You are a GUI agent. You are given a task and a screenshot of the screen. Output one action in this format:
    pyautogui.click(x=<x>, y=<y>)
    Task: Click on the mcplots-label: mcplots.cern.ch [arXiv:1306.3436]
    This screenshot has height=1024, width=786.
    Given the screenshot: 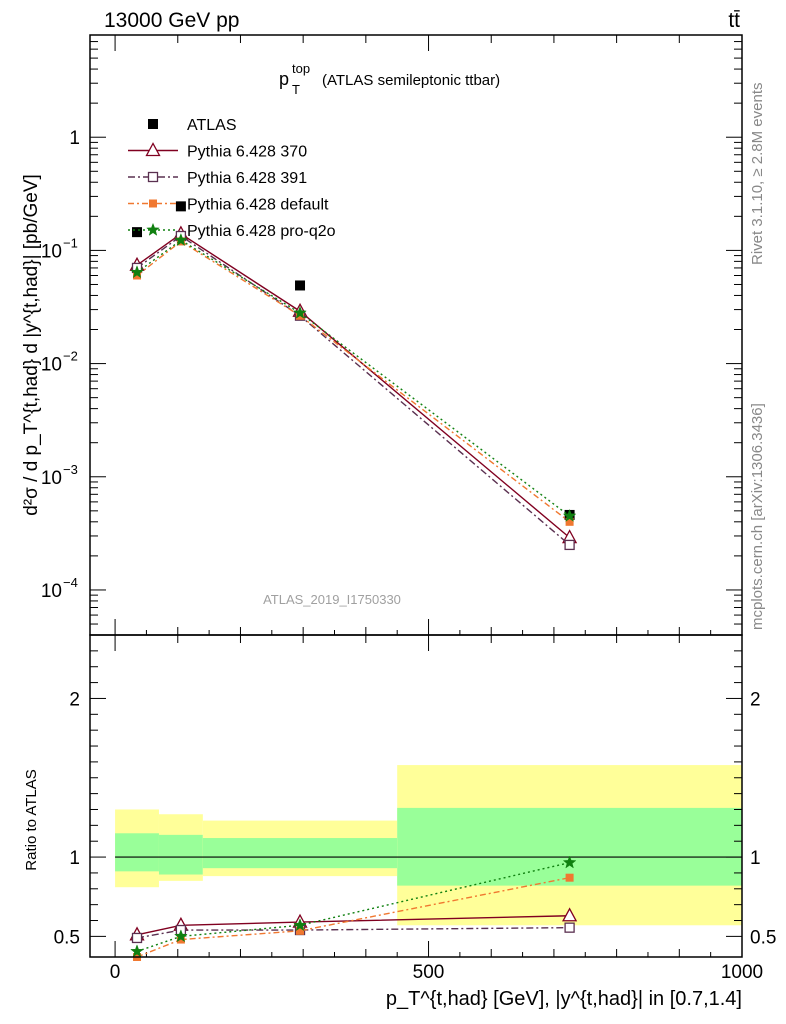 What is the action you would take?
    pyautogui.click(x=757, y=516)
    